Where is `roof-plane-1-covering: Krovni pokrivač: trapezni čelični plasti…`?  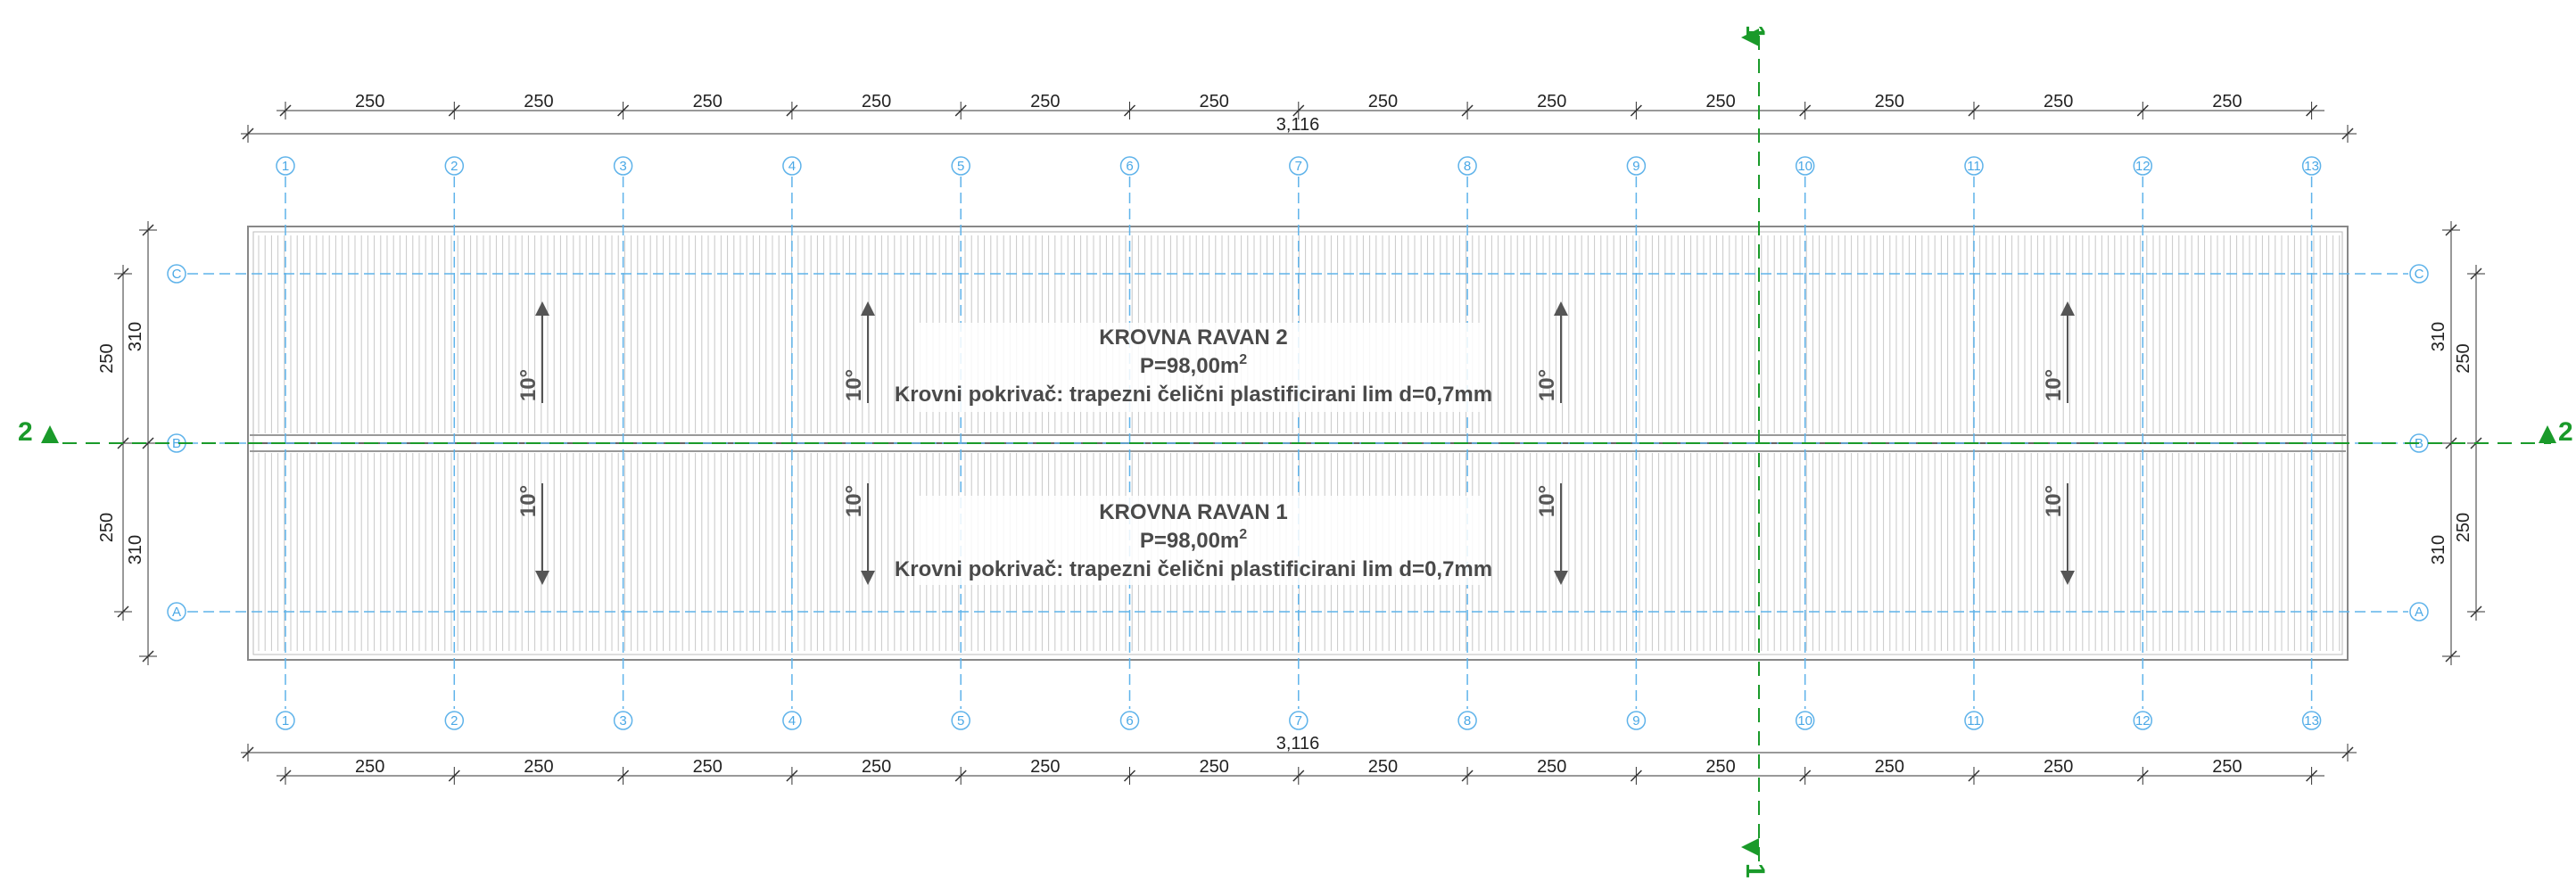 roof-plane-1-covering: Krovni pokrivač: trapezni čelični plasti… is located at coordinates (1193, 569).